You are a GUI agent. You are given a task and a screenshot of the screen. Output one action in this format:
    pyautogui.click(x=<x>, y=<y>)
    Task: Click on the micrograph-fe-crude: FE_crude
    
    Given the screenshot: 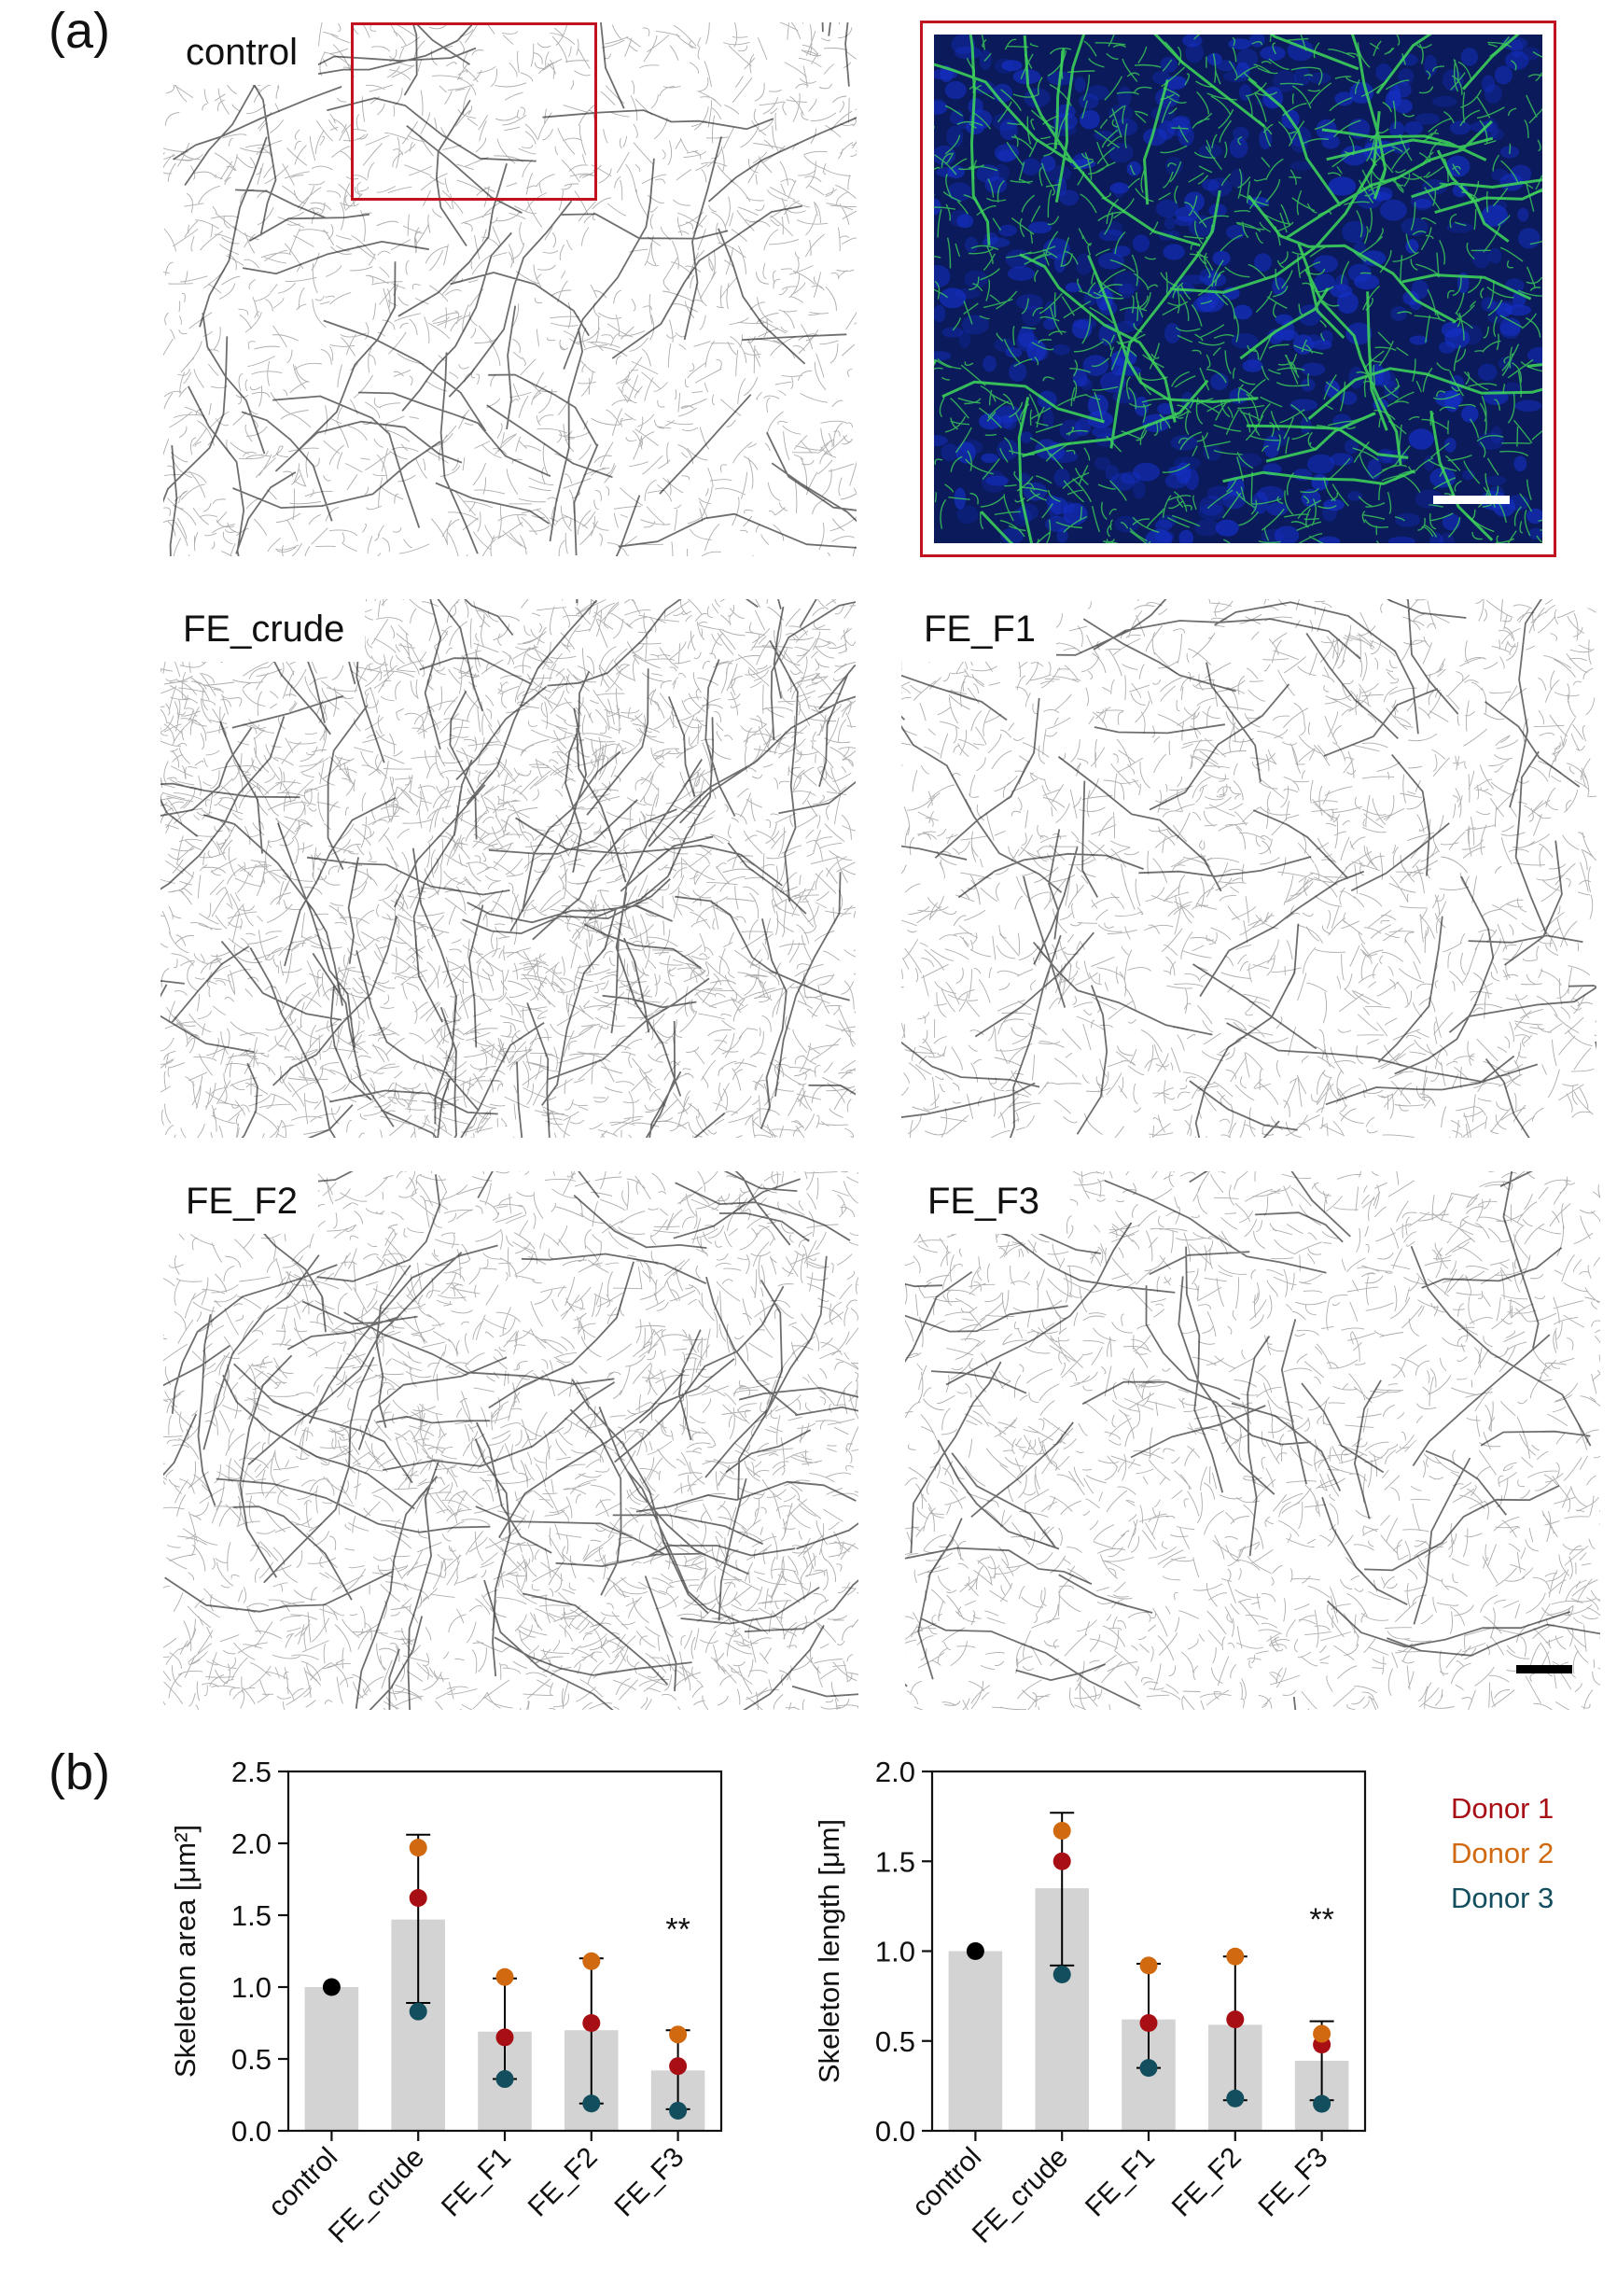 What is the action you would take?
    pyautogui.click(x=508, y=868)
    